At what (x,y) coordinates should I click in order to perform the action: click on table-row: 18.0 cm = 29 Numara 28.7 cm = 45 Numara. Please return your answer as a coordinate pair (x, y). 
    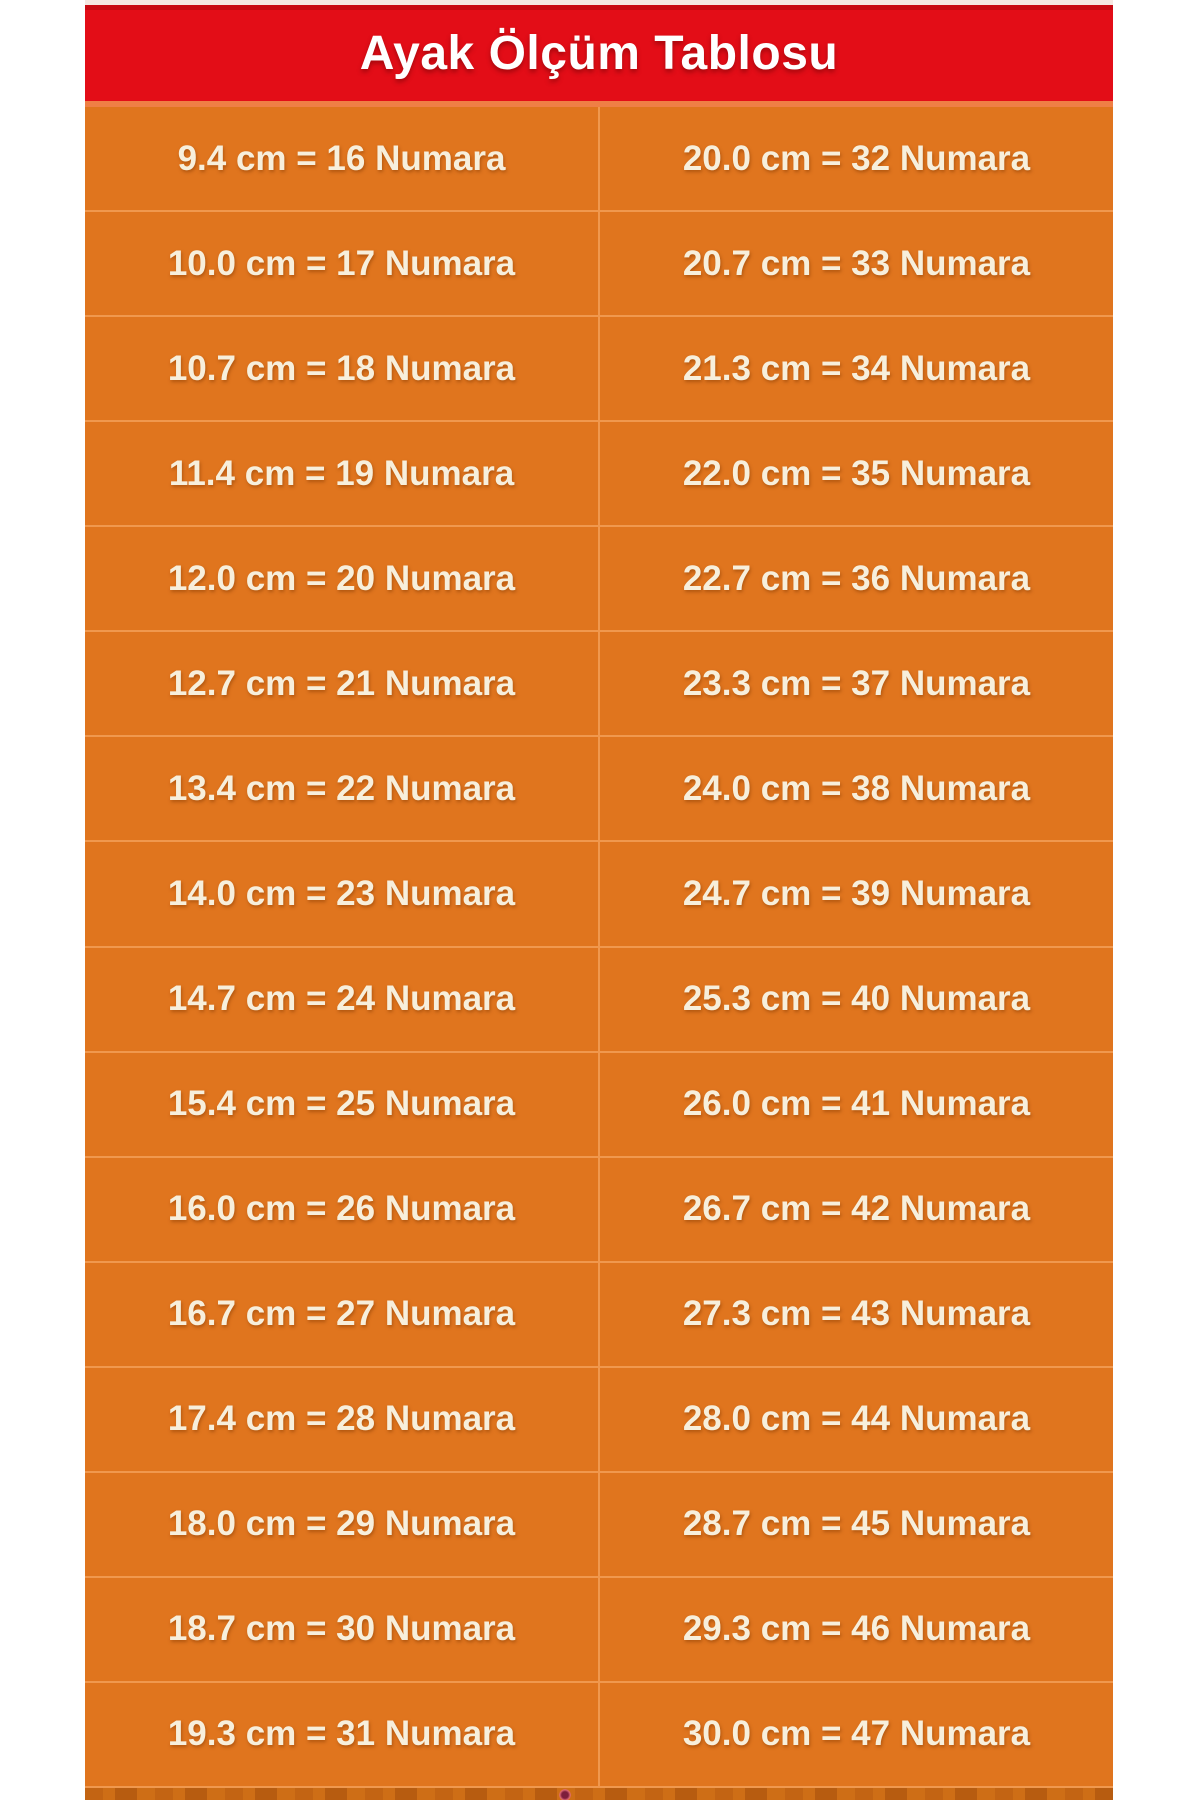
    Looking at the image, I should click on (599, 1523).